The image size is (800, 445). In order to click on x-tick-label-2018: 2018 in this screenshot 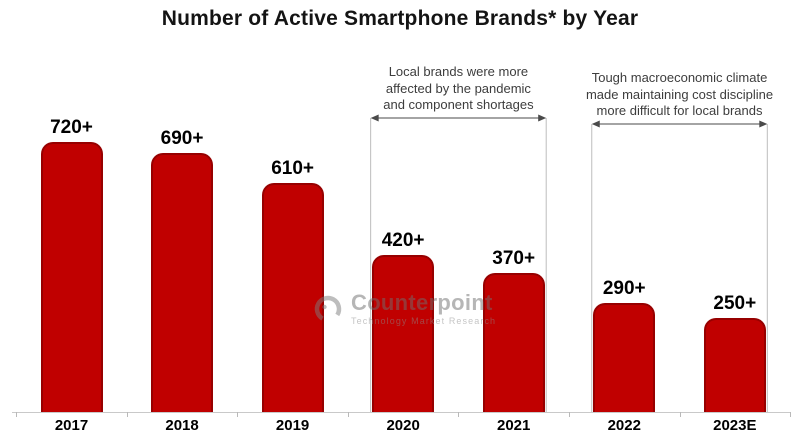, I will do `click(182, 425)`.